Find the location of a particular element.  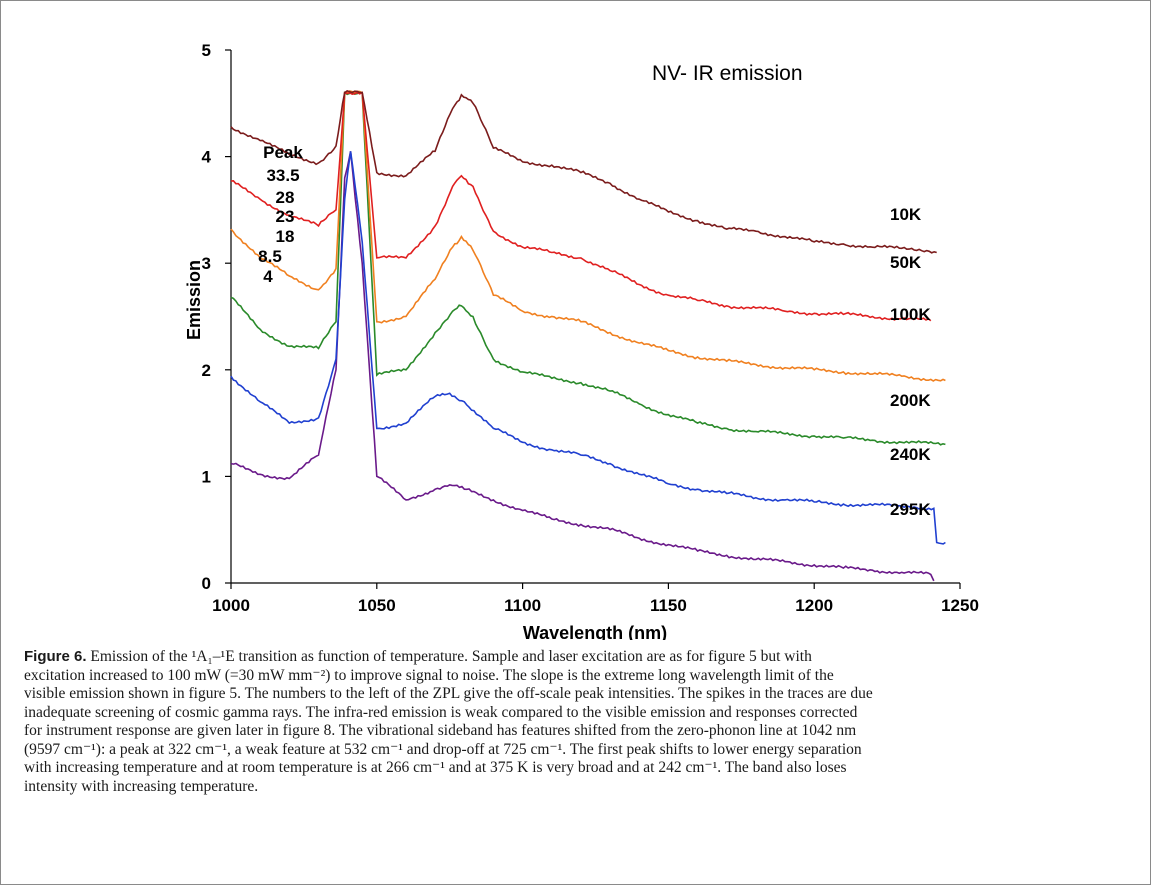

caption-label: Figure 6. is located at coordinates (55, 656).